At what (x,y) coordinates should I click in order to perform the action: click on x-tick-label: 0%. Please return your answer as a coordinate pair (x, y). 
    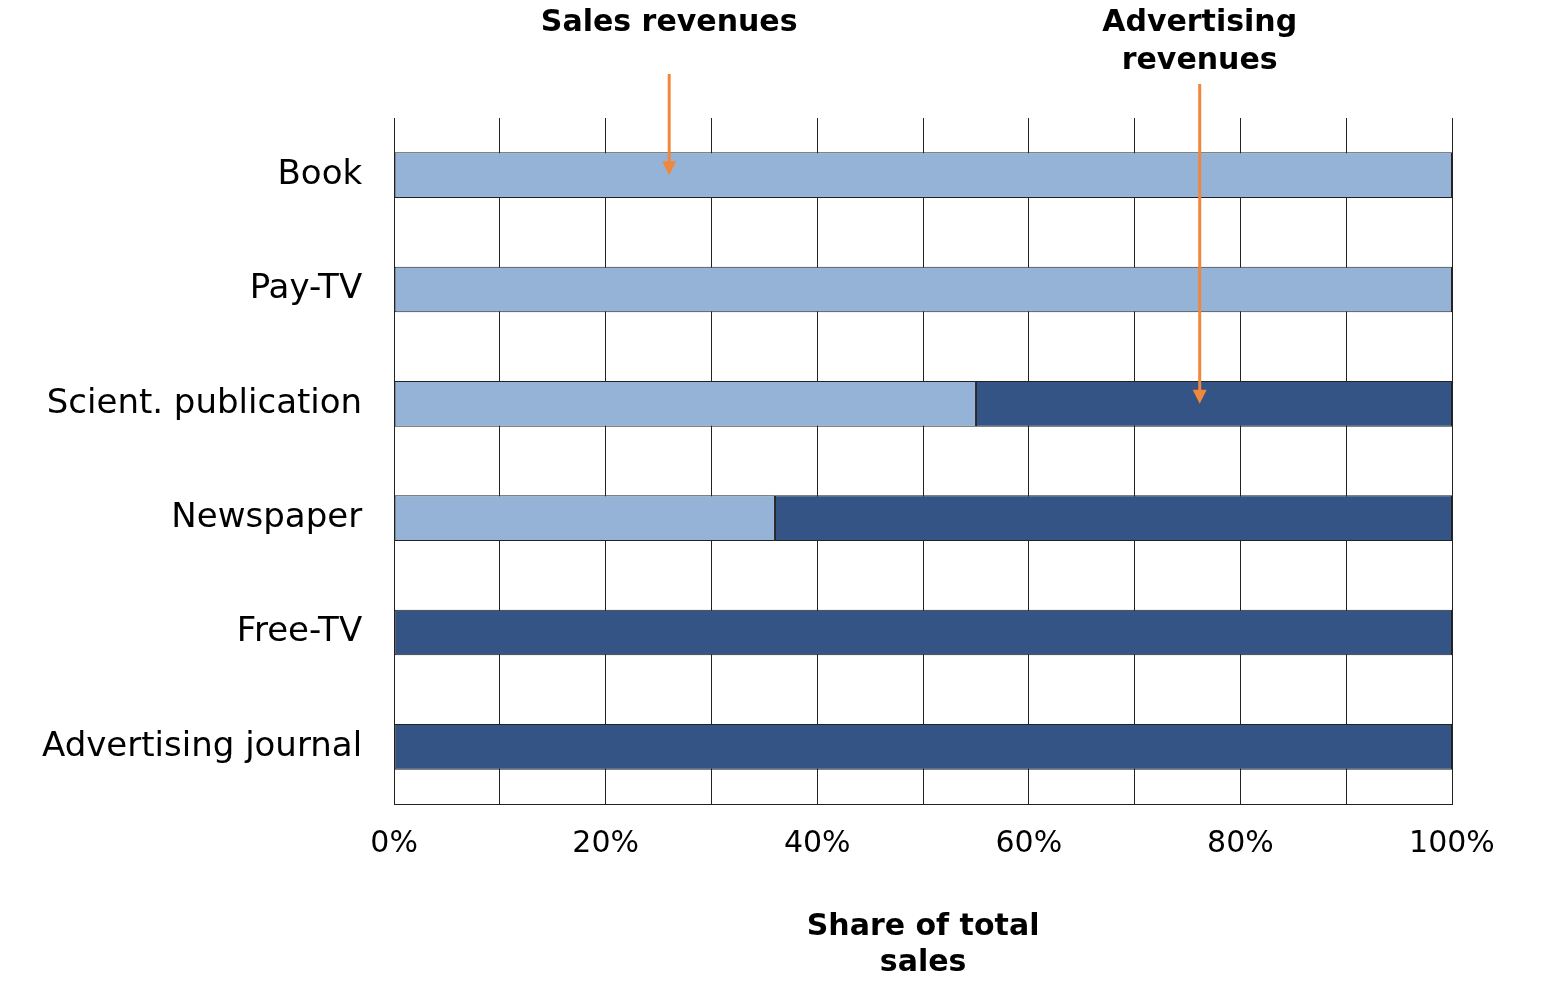
    Looking at the image, I should click on (394, 841).